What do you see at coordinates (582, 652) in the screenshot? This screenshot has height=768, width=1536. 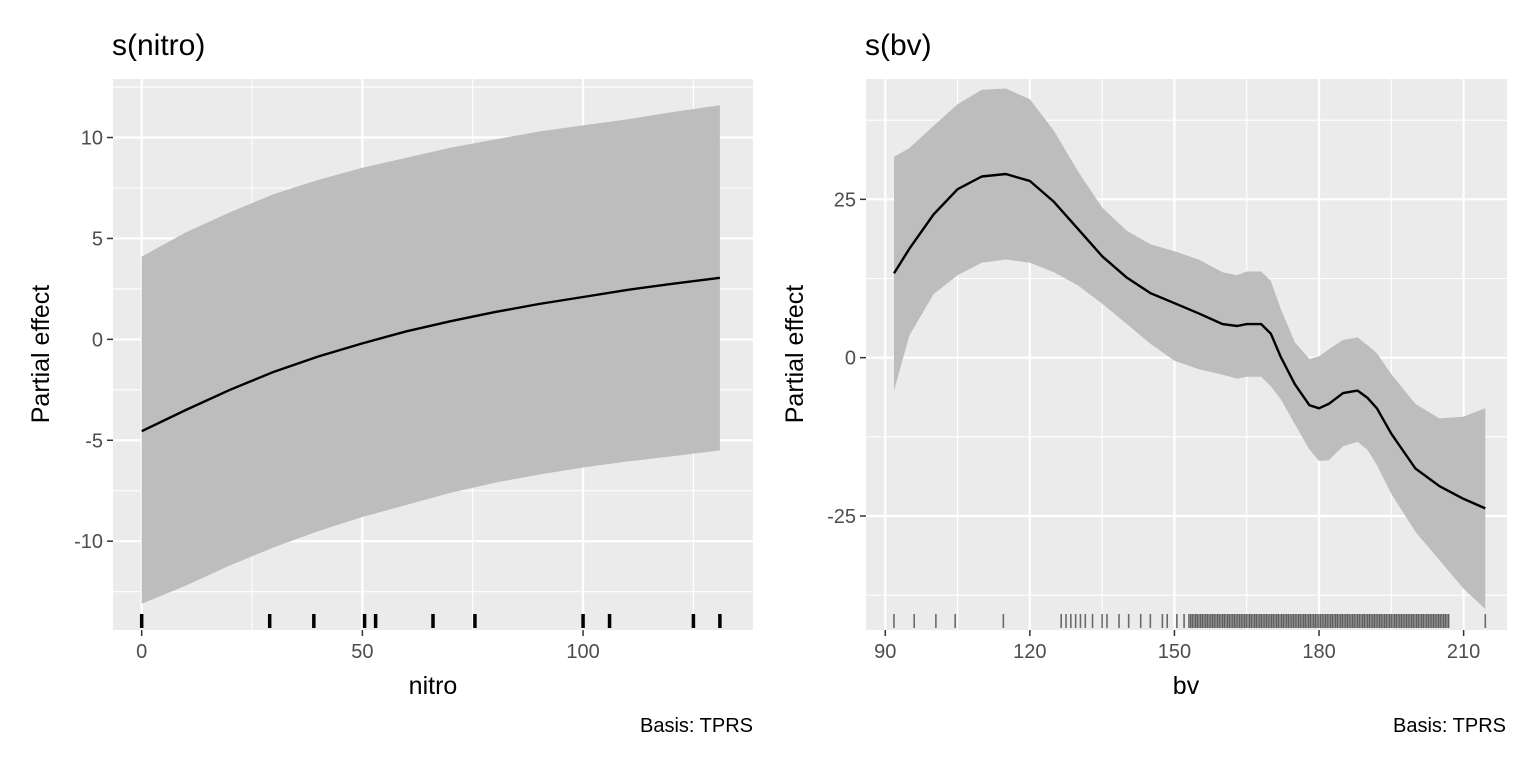 I see `x-tick-label: 100` at bounding box center [582, 652].